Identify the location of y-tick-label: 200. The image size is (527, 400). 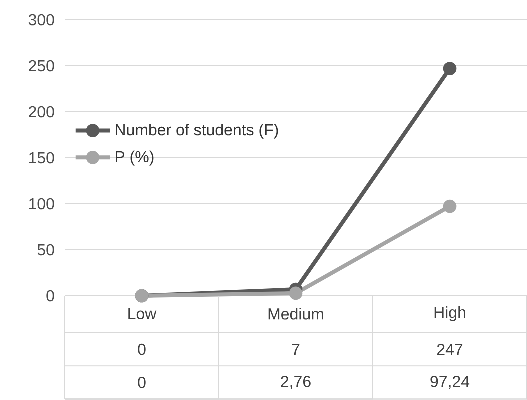
(41, 112).